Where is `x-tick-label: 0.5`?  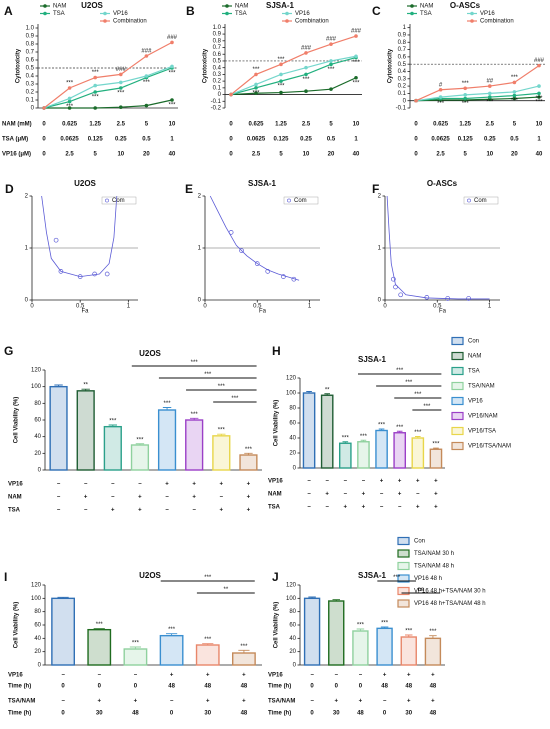 x-tick-label: 0.5 is located at coordinates (257, 307).